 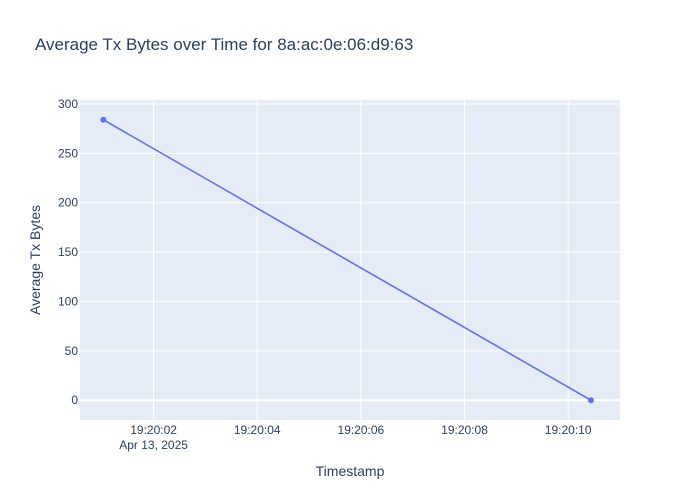 I want to click on y-tick-label: 300, so click(x=68, y=104).